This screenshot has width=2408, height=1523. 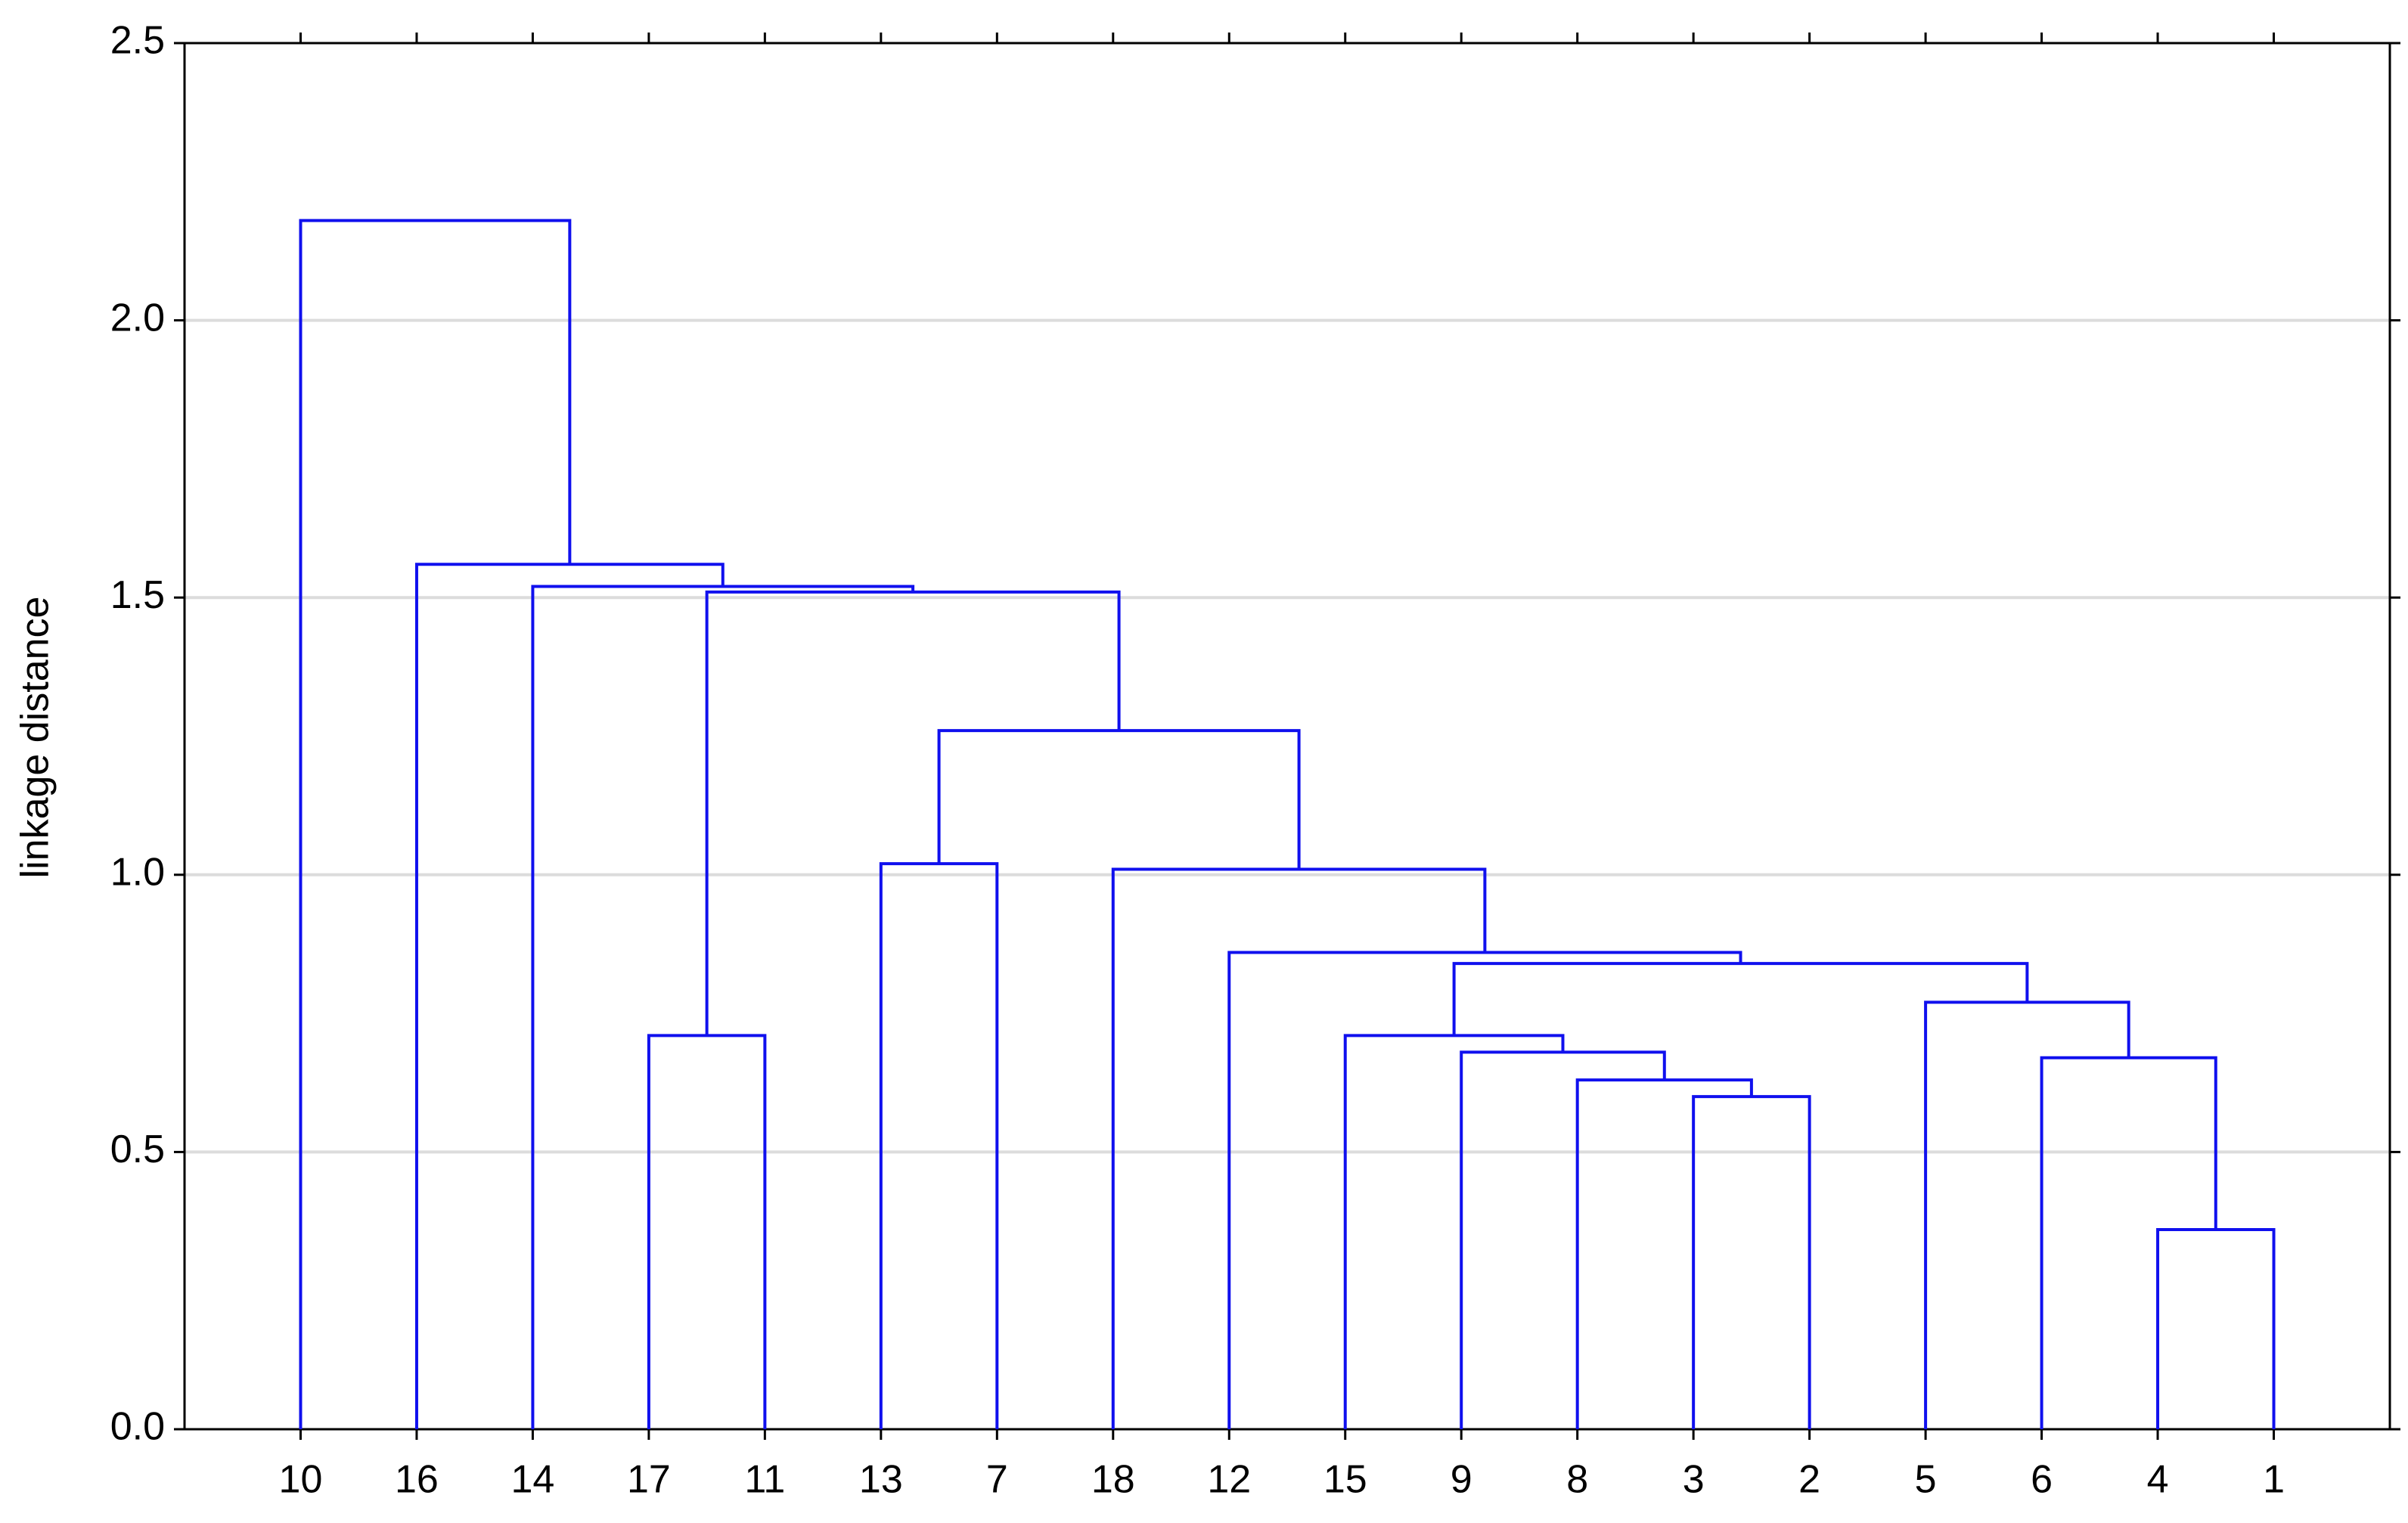 I want to click on x-tick-label: 14, so click(x=532, y=1480).